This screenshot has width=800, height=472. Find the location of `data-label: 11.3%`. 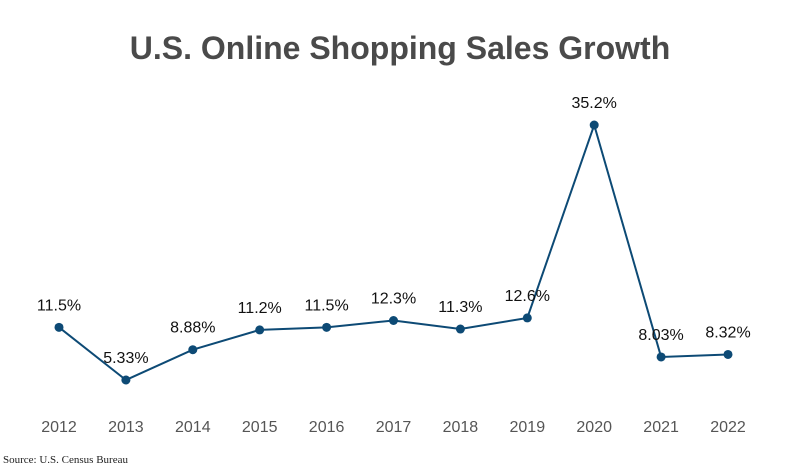

data-label: 11.3% is located at coordinates (460, 307).